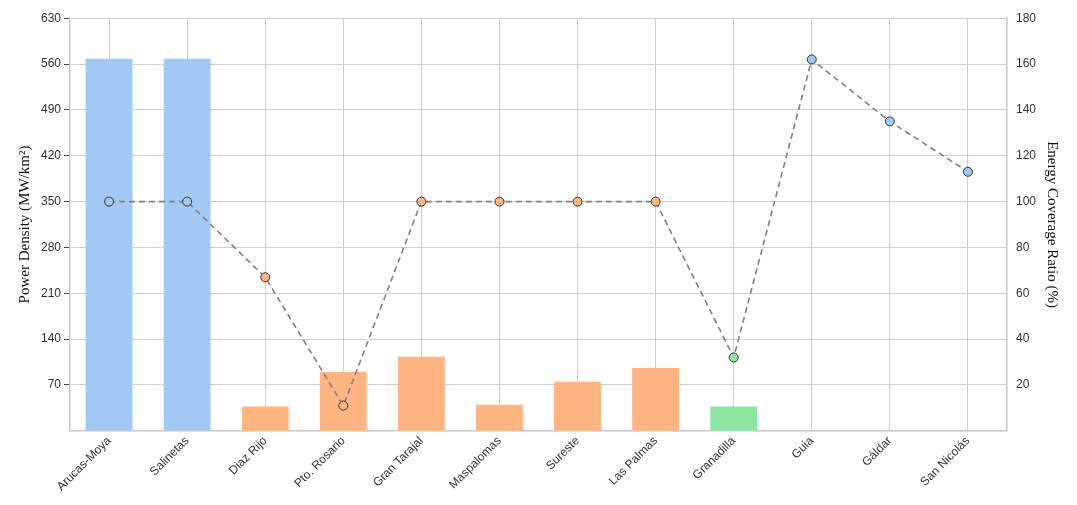 Image resolution: width=1077 pixels, height=505 pixels. I want to click on y2-tick-label: 140, so click(1026, 109).